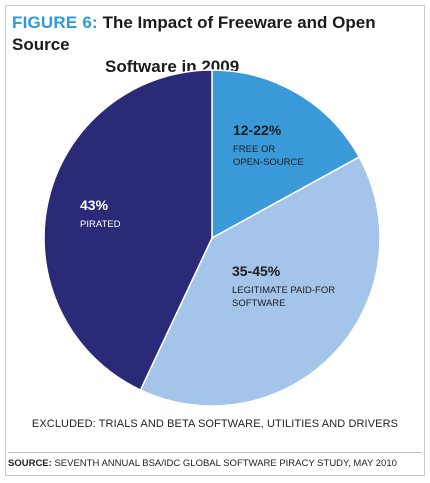 The image size is (430, 483). Describe the element at coordinates (100, 224) in the screenshot. I see `slice-category-label-3-1: PIRATED` at that location.